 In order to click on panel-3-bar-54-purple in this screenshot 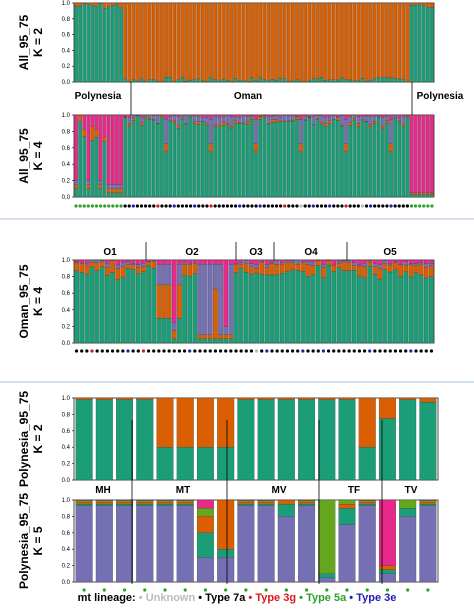, I will do `click(349, 261)`.